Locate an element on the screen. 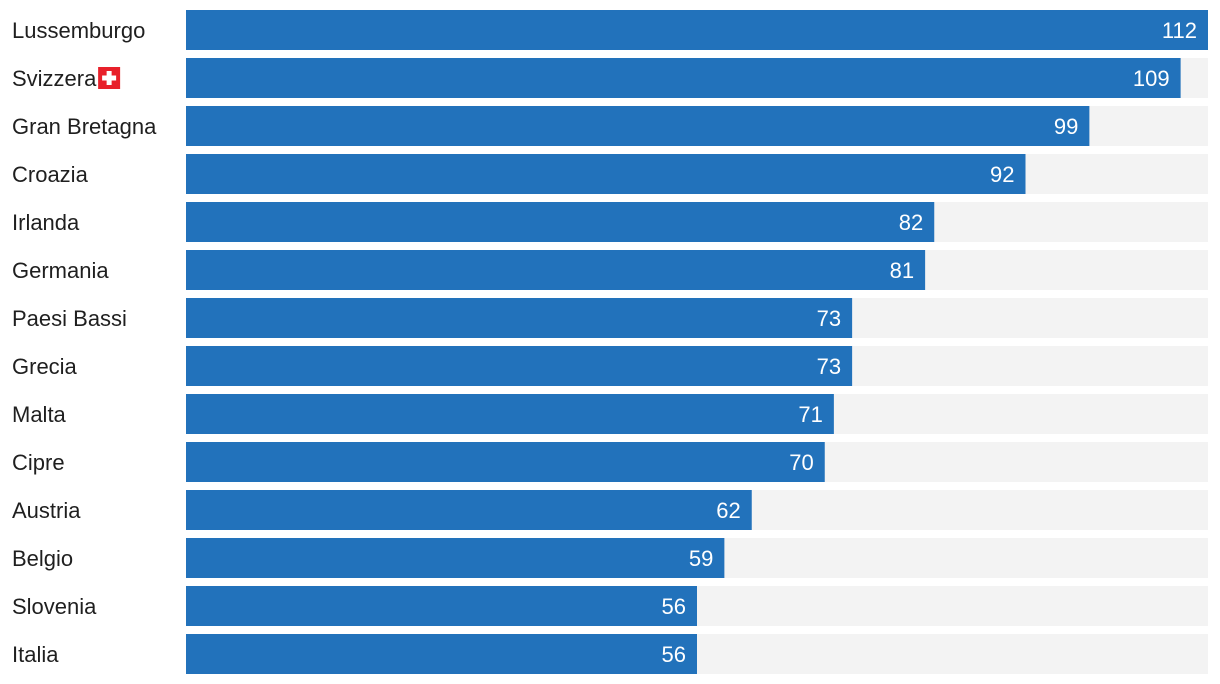  bar-row-austria: Austria 62 is located at coordinates (610, 510).